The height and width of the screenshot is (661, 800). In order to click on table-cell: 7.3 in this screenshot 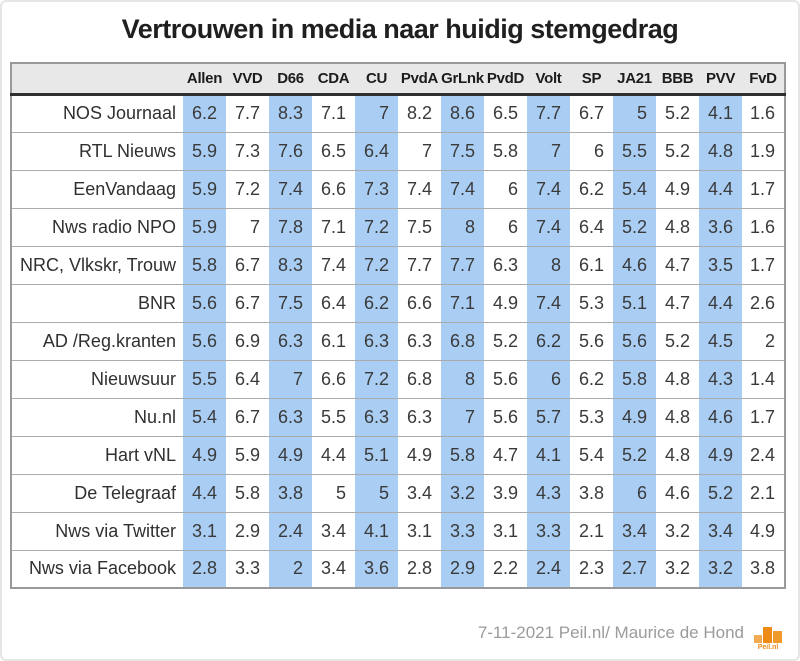, I will do `click(247, 150)`.